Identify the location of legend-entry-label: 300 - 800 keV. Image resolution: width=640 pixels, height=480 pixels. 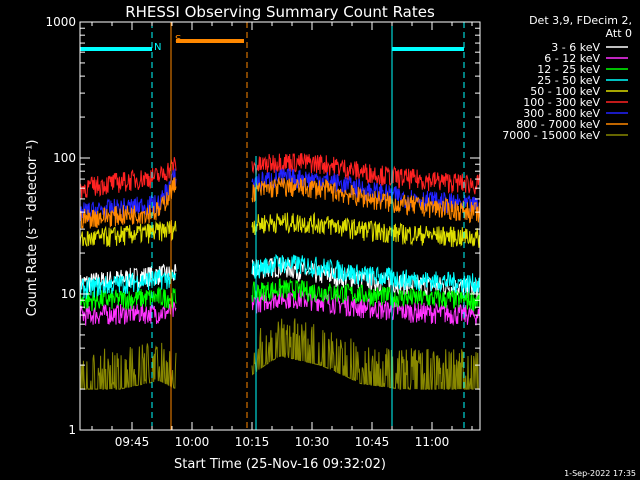
(561, 113).